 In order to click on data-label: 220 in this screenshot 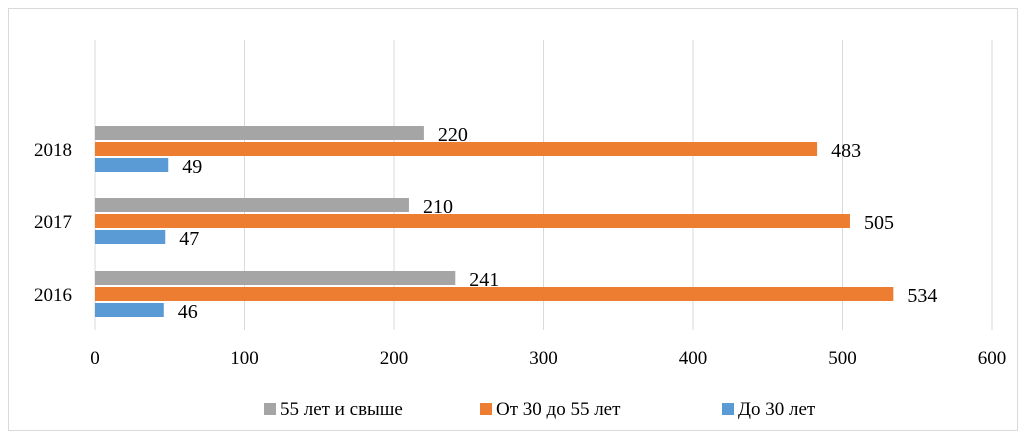, I will do `click(453, 135)`.